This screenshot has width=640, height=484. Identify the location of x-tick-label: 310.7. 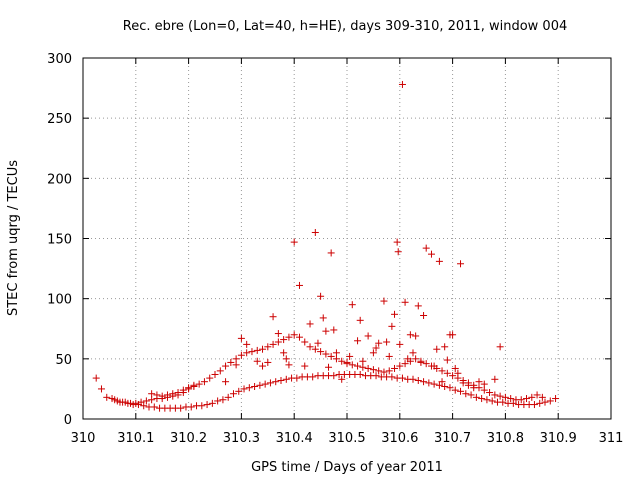
(452, 438).